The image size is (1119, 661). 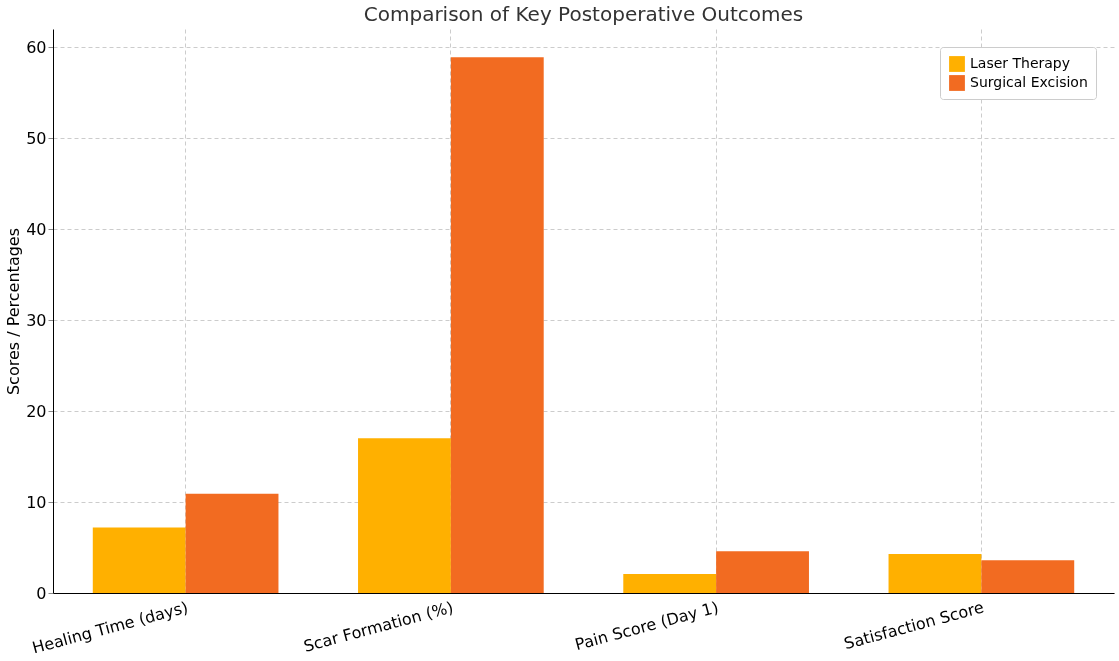 I want to click on chart-title: Comparison of Key Postoperative Outcomes, so click(x=583, y=14).